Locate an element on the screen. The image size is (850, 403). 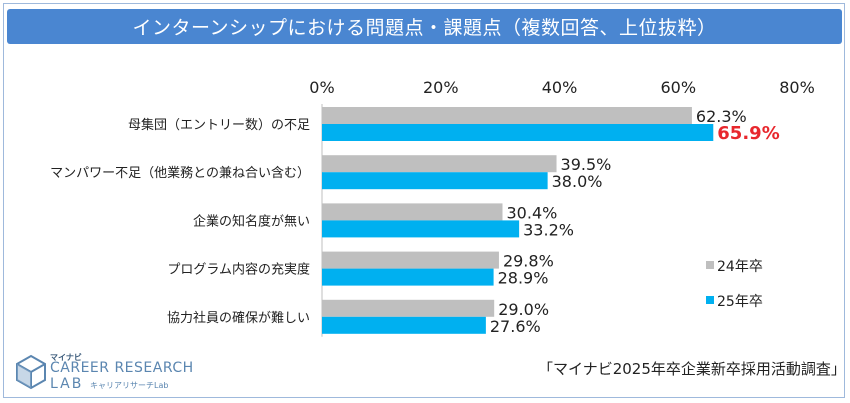
logo-small-text: マイナビ is located at coordinates (66, 357).